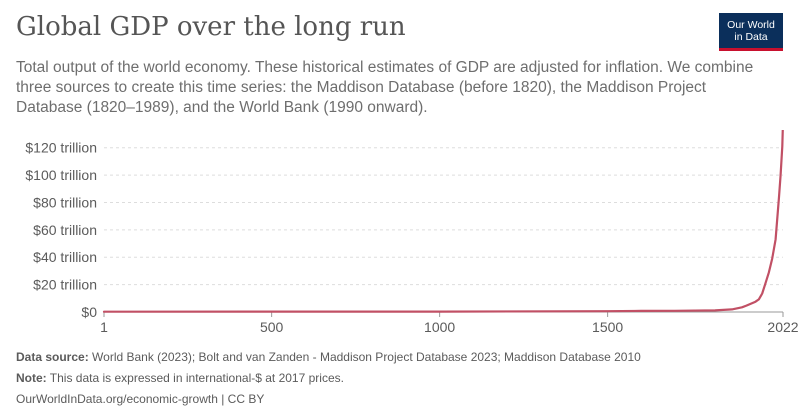 The image size is (800, 418). What do you see at coordinates (65, 285) in the screenshot?
I see `y-tick-label: $20 trillion` at bounding box center [65, 285].